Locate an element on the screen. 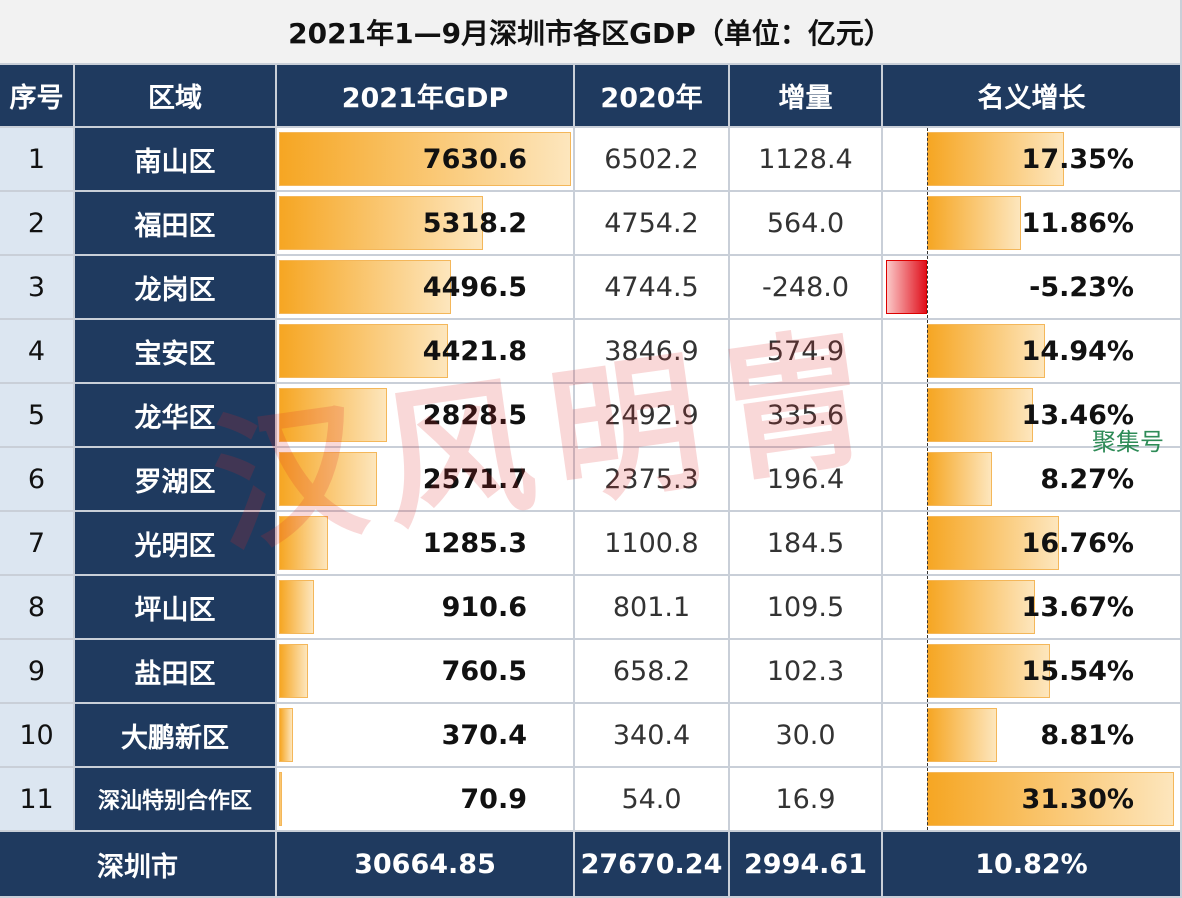  footer-cell: 10.82% is located at coordinates (1032, 865).